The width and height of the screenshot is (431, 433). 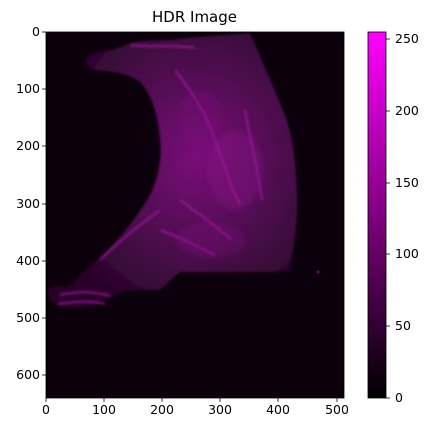 I want to click on y-tick-label: 400, so click(x=28, y=260).